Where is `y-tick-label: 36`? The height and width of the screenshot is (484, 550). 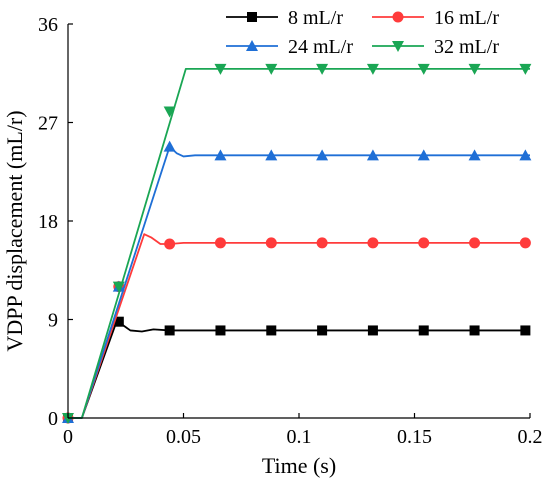 y-tick-label: 36 is located at coordinates (48, 25).